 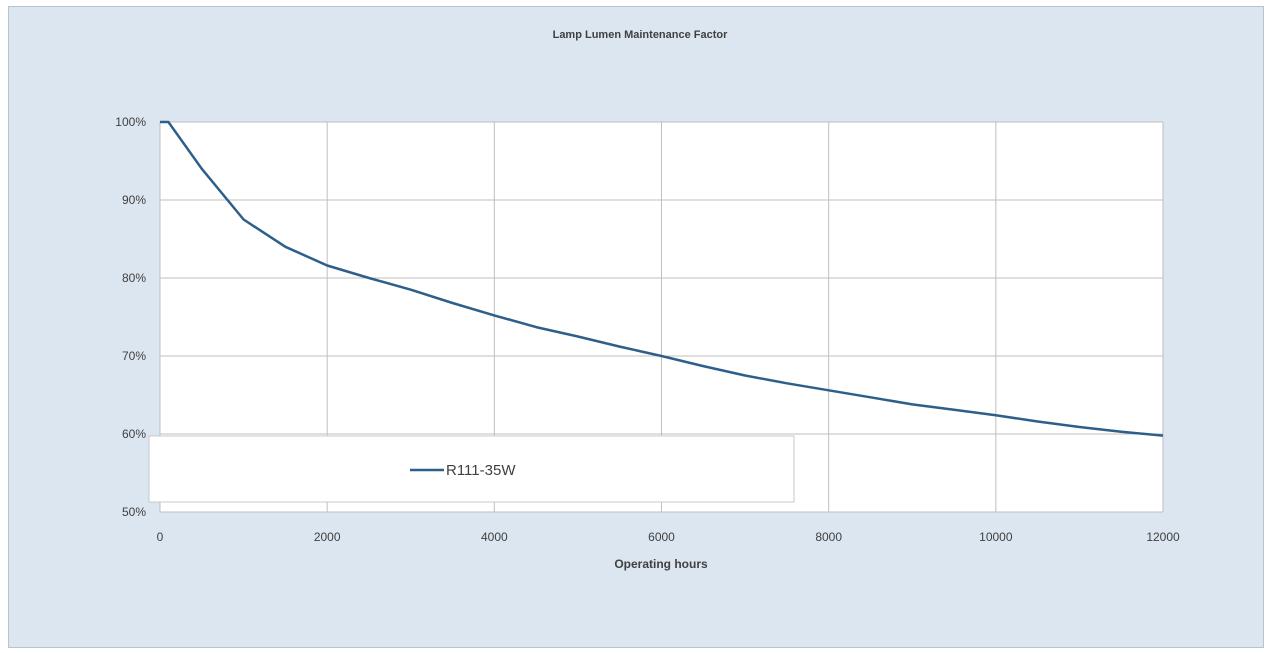 What do you see at coordinates (130, 317) in the screenshot?
I see `y-axis-ticks: 50% 60% 70% 80% 90% 100%` at bounding box center [130, 317].